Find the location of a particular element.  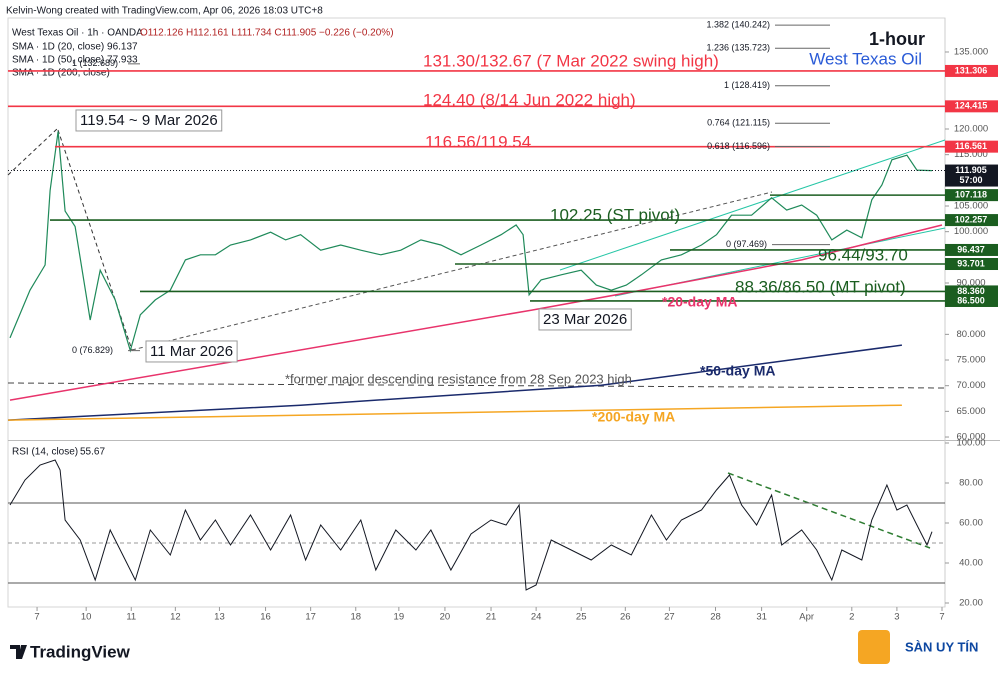

ma-label: *200-day MA is located at coordinates (633, 417).